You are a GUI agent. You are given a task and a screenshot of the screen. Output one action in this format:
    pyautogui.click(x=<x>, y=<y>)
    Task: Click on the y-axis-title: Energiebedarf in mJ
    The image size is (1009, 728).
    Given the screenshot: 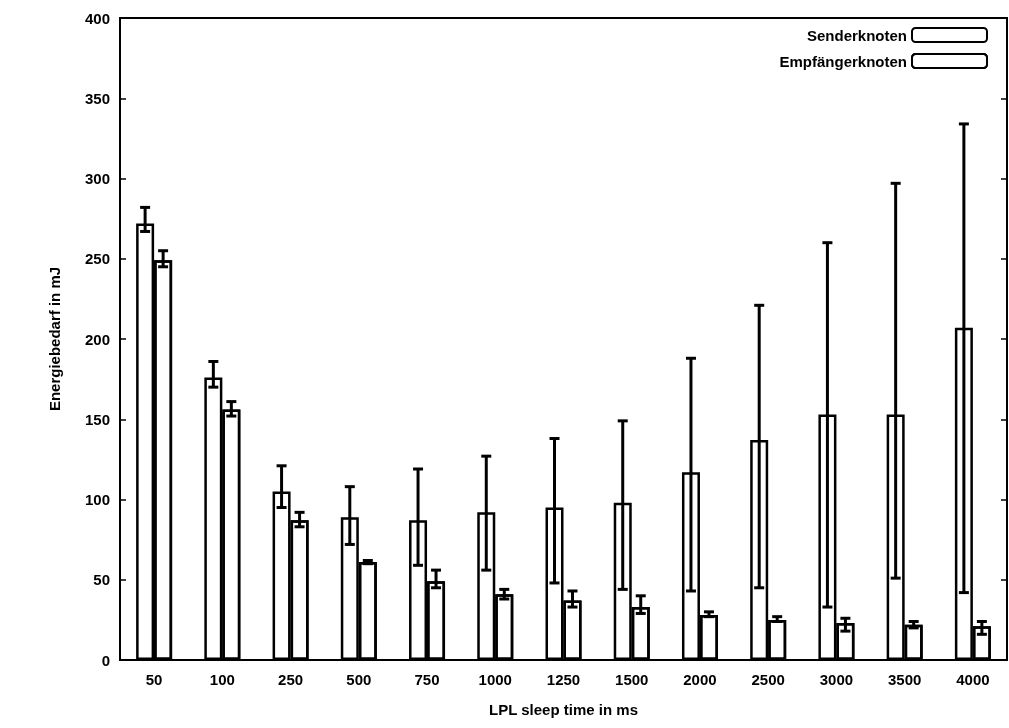 What is the action you would take?
    pyautogui.click(x=54, y=339)
    